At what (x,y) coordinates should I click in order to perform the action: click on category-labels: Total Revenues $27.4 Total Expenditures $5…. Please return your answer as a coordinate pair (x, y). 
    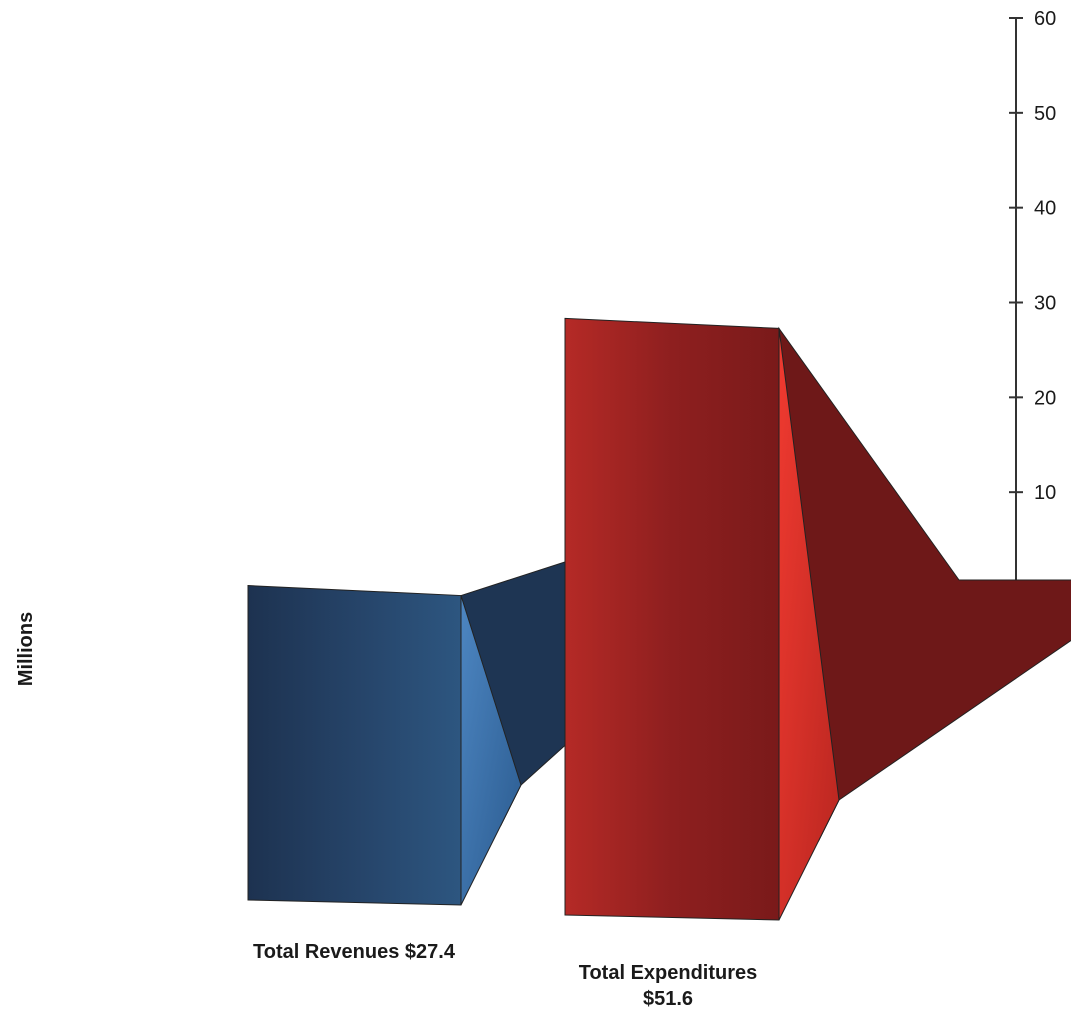
    Looking at the image, I should click on (505, 975).